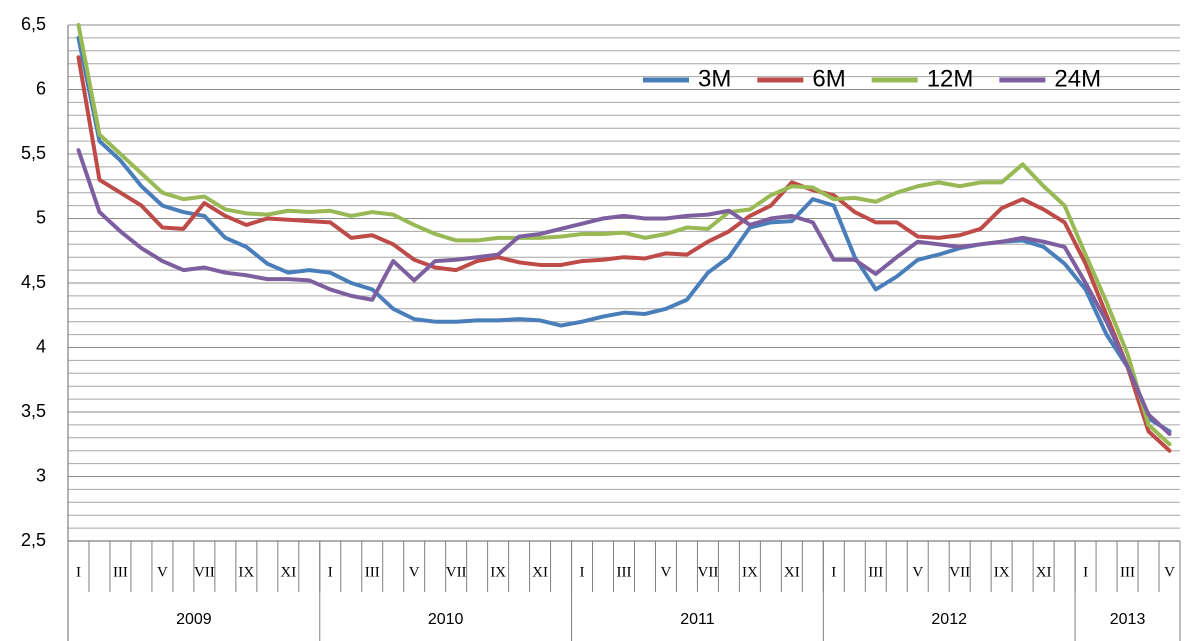  What do you see at coordinates (33, 24) in the screenshot?
I see `y-tick-label: 6,5` at bounding box center [33, 24].